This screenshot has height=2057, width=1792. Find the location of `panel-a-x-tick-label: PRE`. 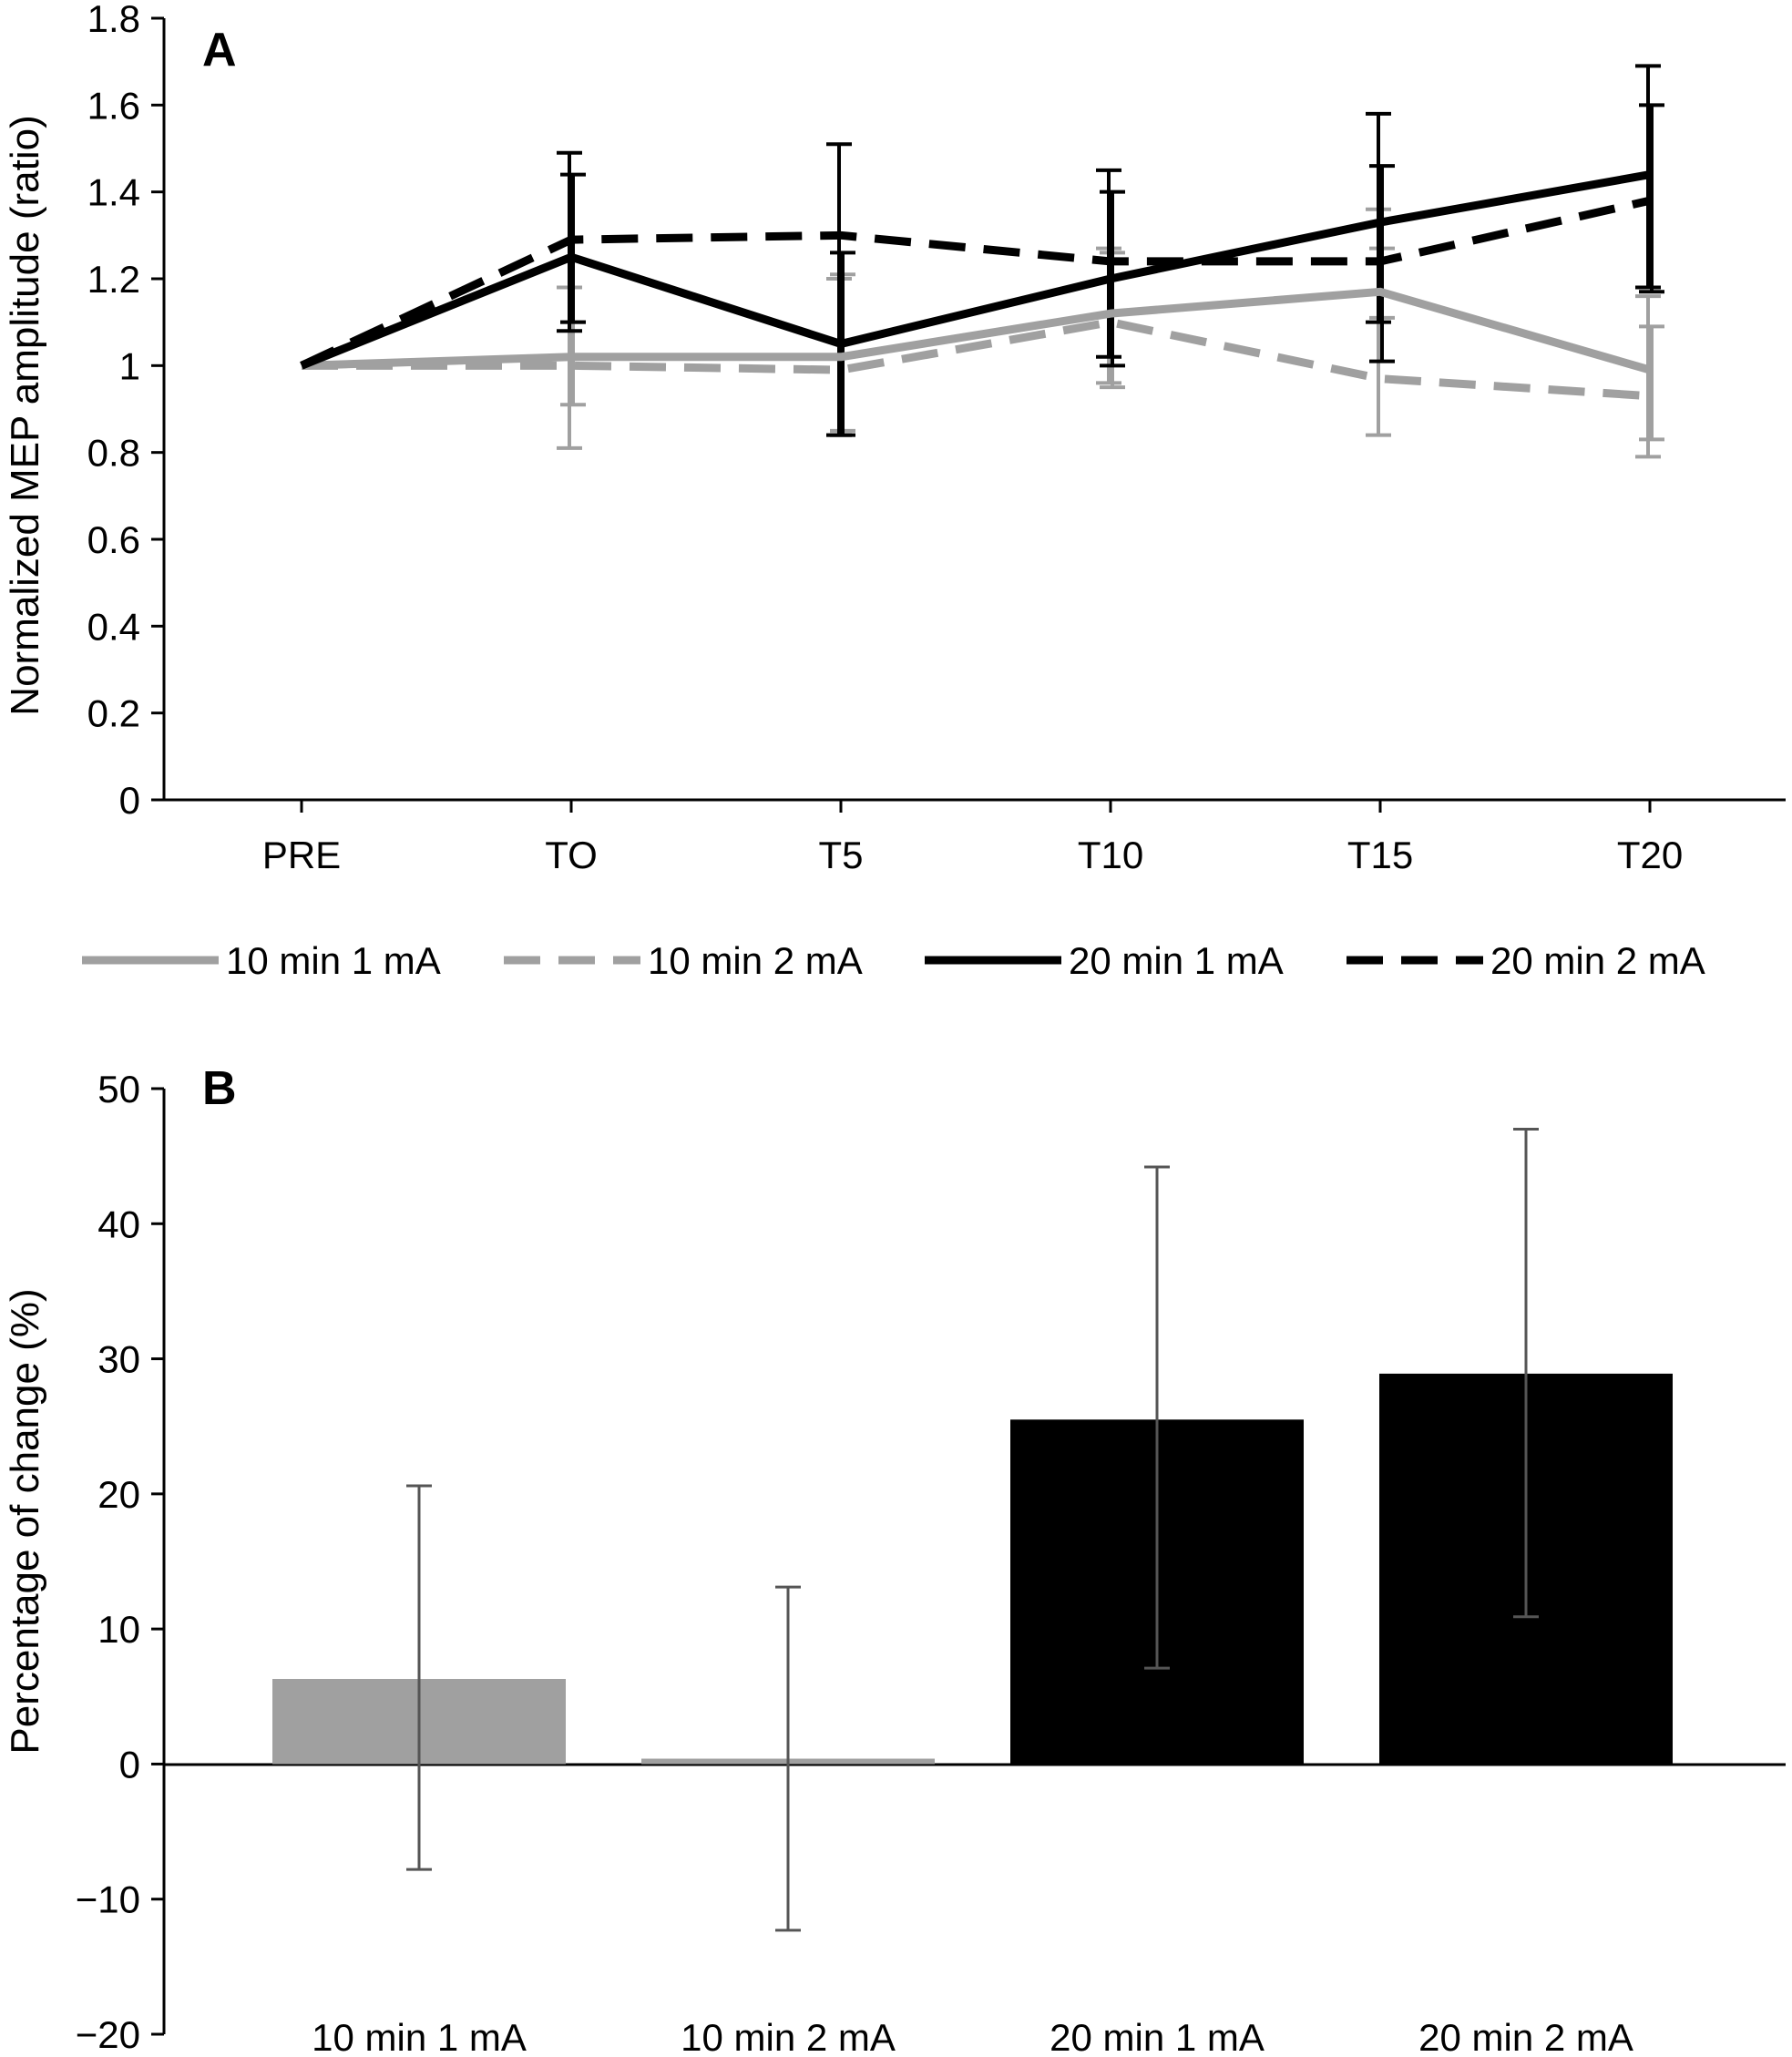

panel-a-x-tick-label: PRE is located at coordinates (301, 855).